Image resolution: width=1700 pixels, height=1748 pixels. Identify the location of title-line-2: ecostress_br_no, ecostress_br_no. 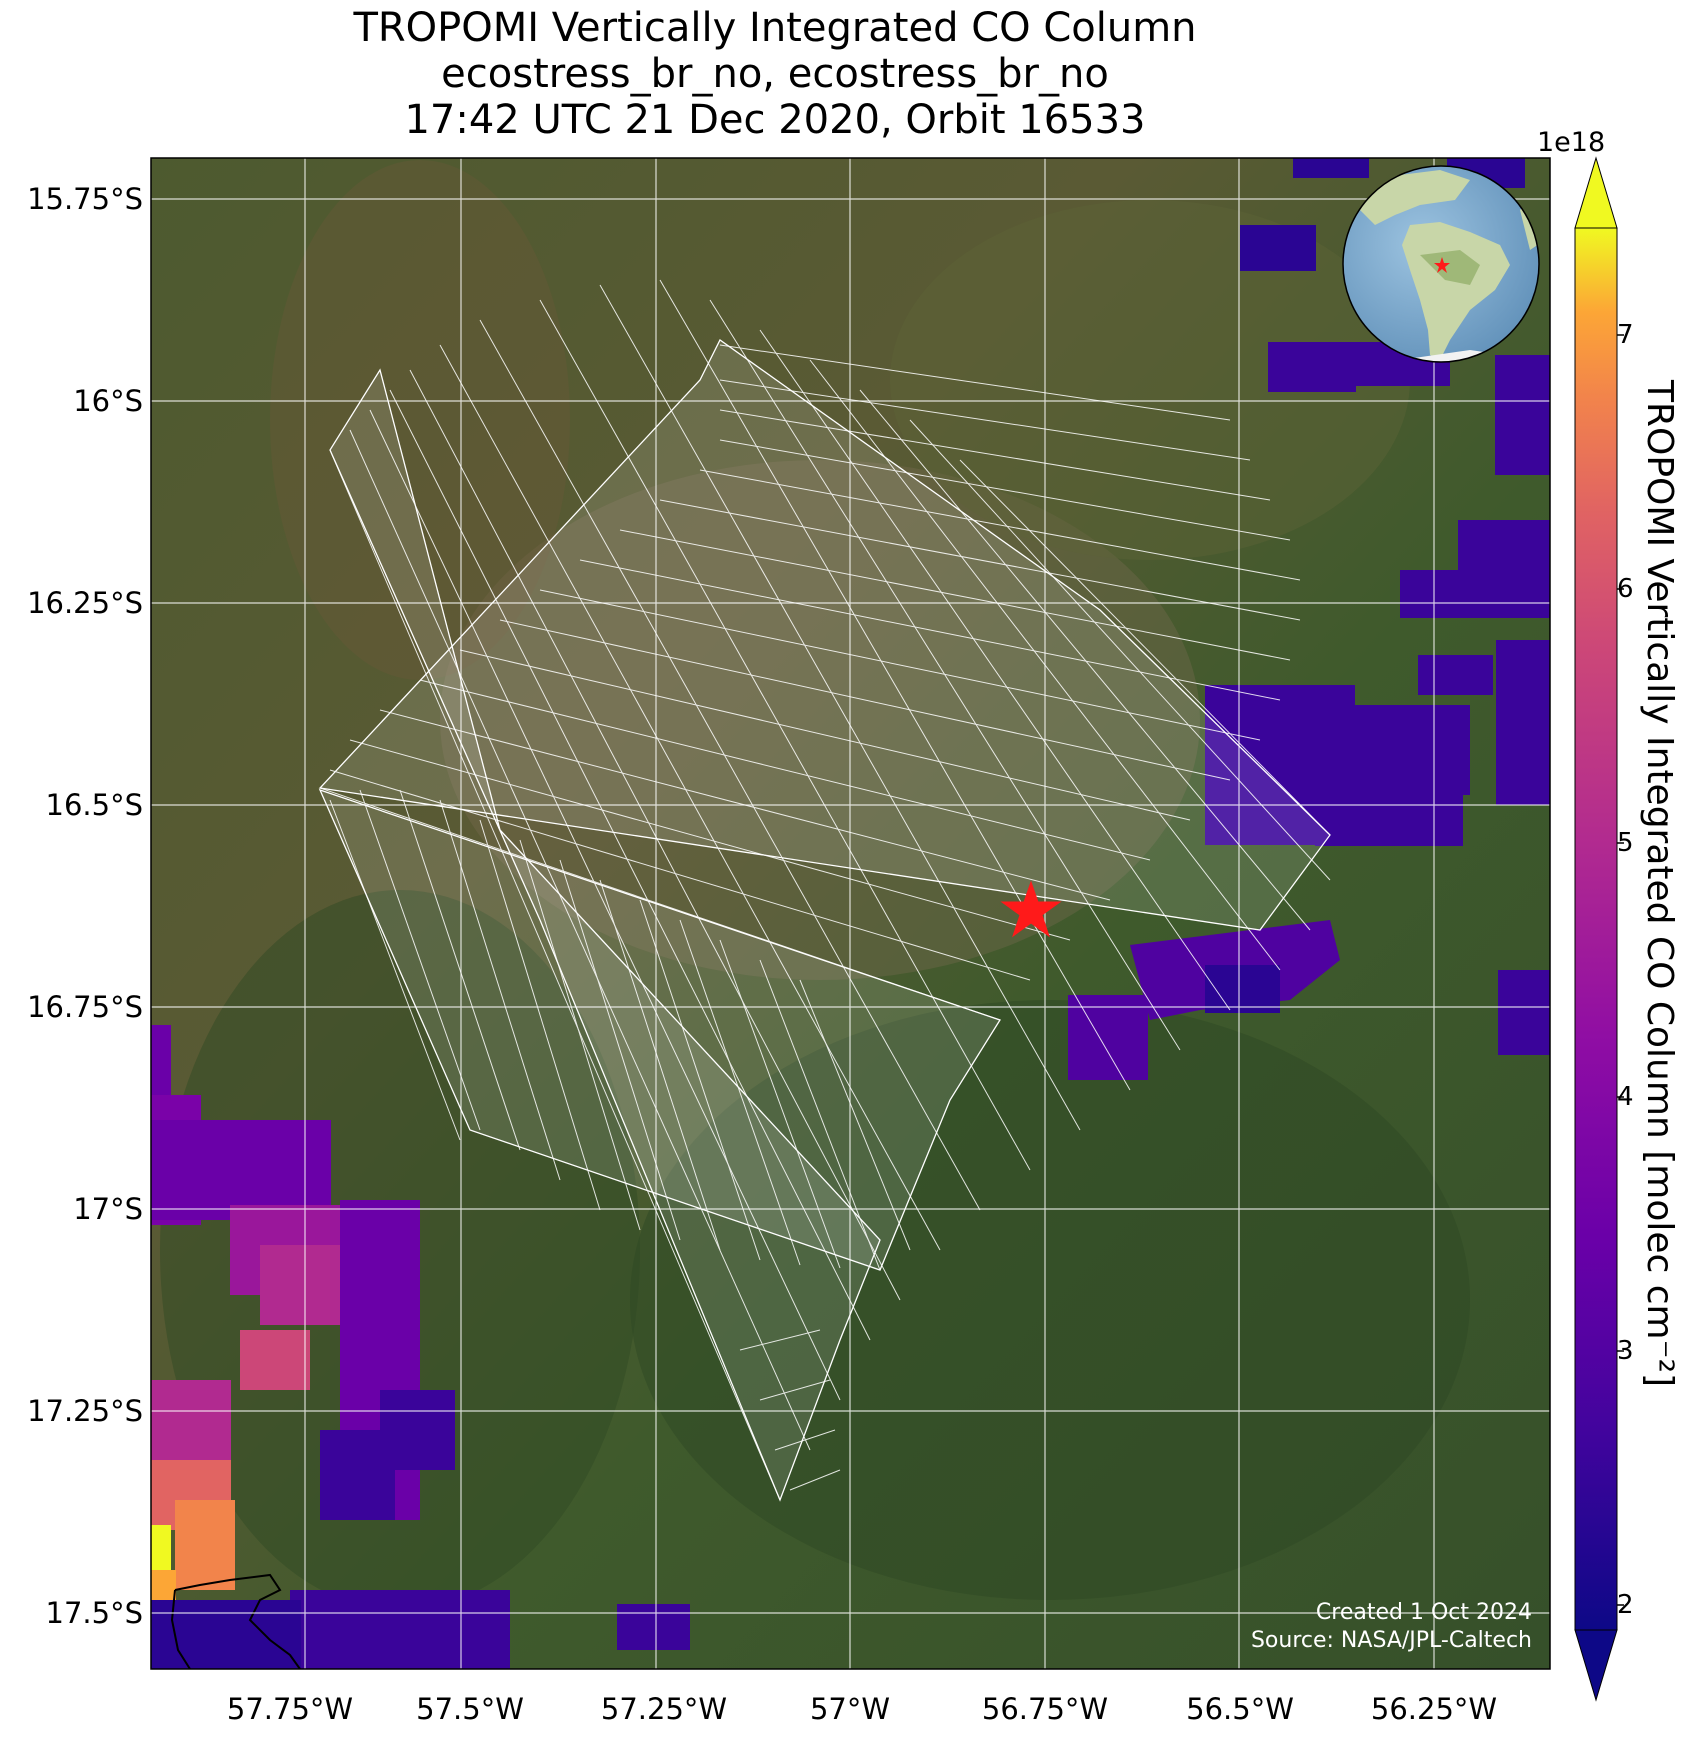
(775, 74).